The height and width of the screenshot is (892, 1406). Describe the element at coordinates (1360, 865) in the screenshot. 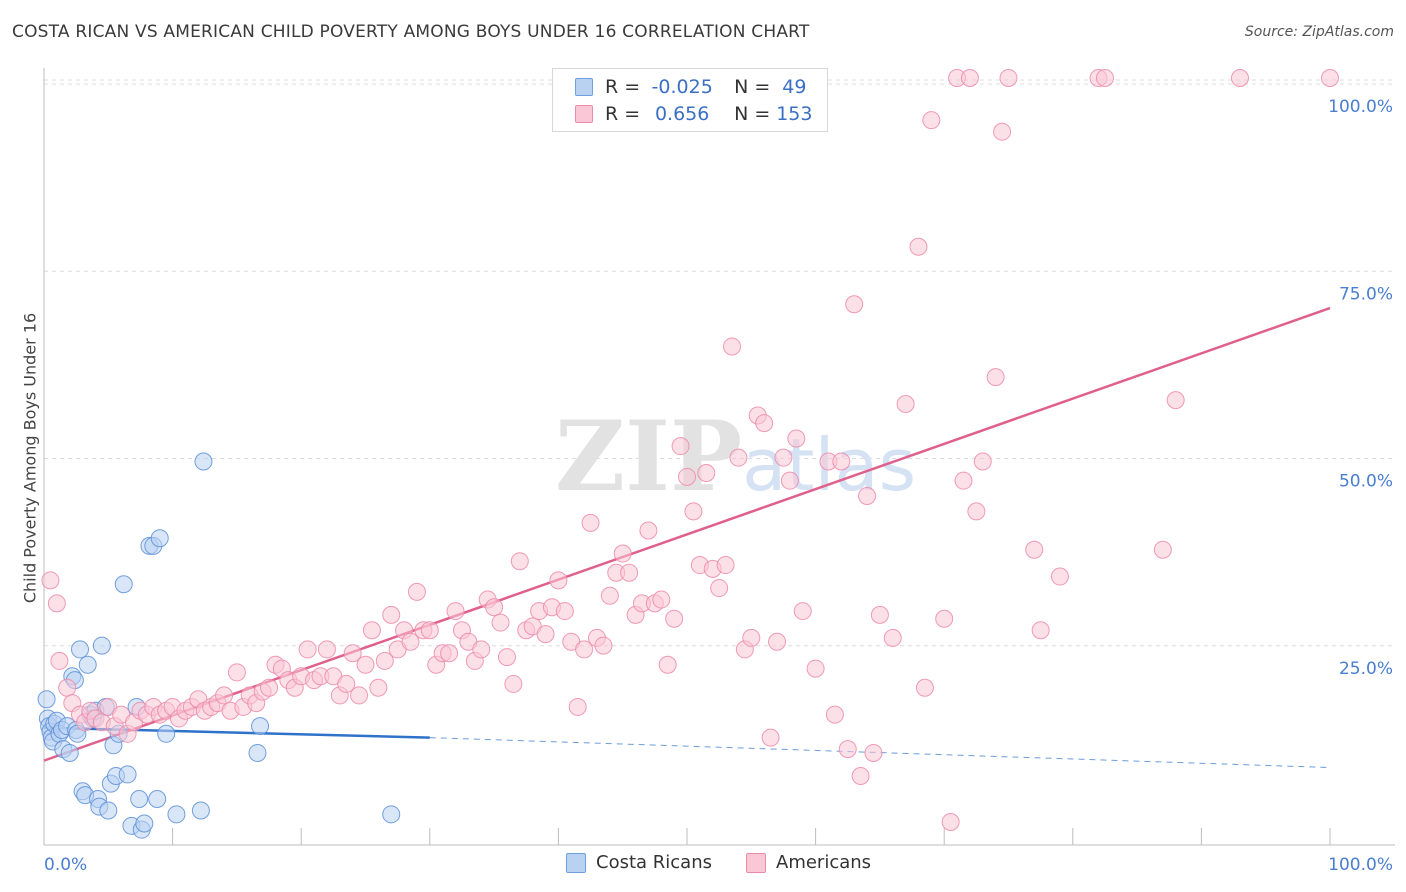

I see `x-tick-label: 100.0%` at that location.